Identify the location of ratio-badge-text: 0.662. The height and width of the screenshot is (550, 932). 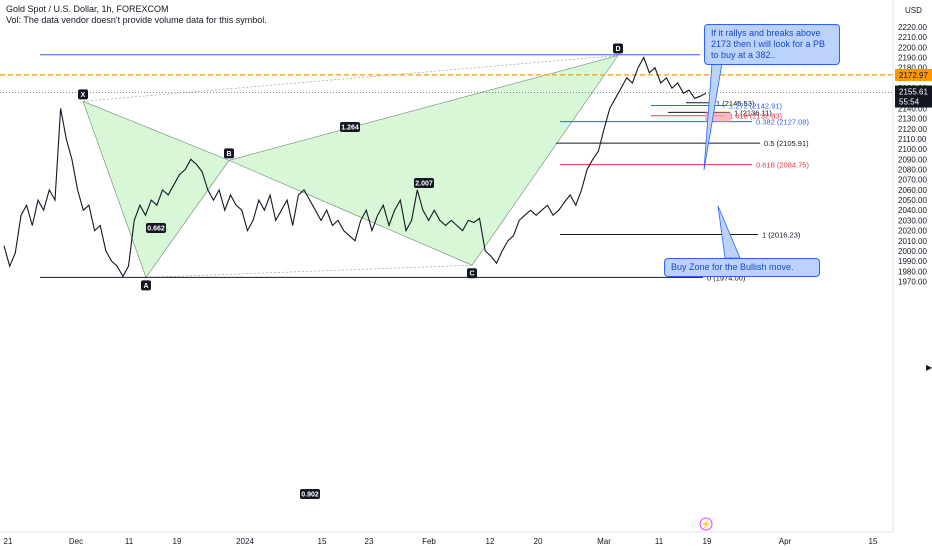
(156, 229).